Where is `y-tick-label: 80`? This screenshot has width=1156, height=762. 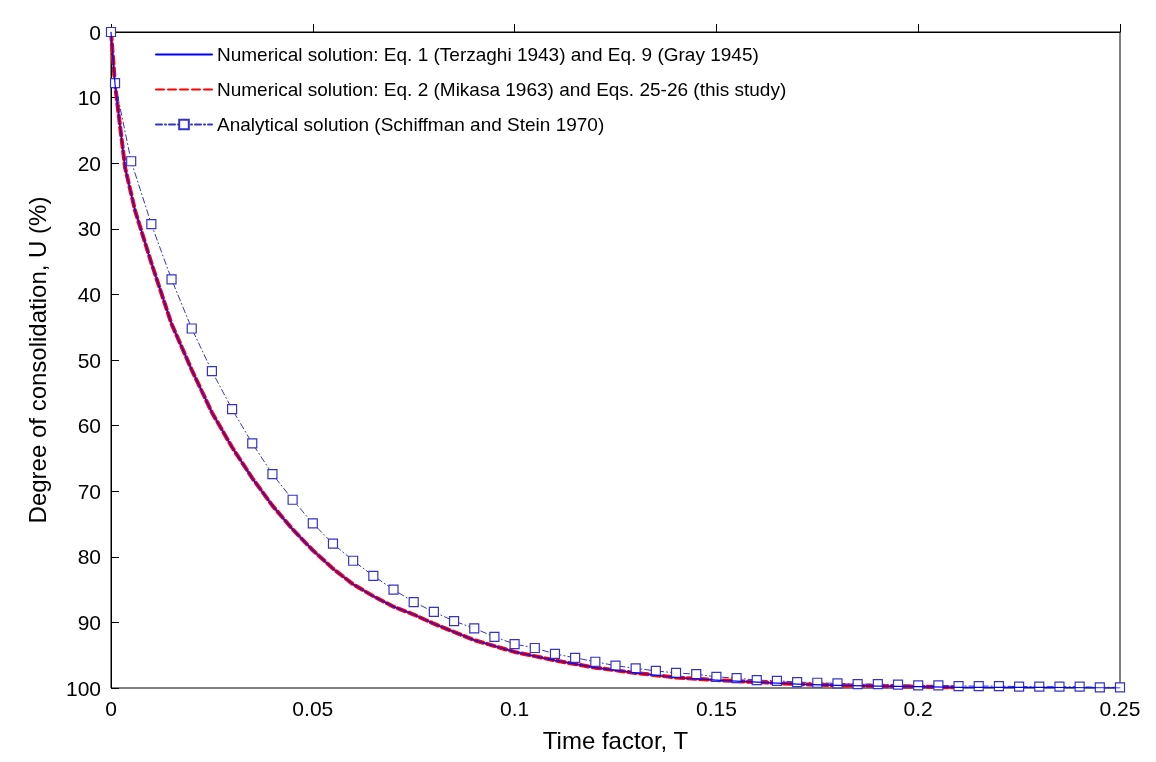
y-tick-label: 80 is located at coordinates (89, 557).